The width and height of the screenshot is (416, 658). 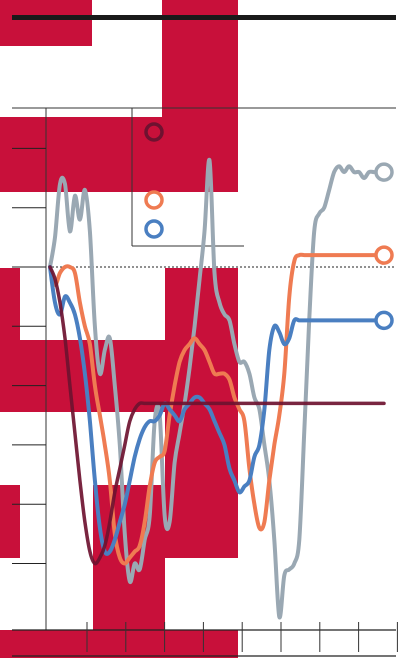 What do you see at coordinates (242, 637) in the screenshot?
I see `x-axis-ticks` at bounding box center [242, 637].